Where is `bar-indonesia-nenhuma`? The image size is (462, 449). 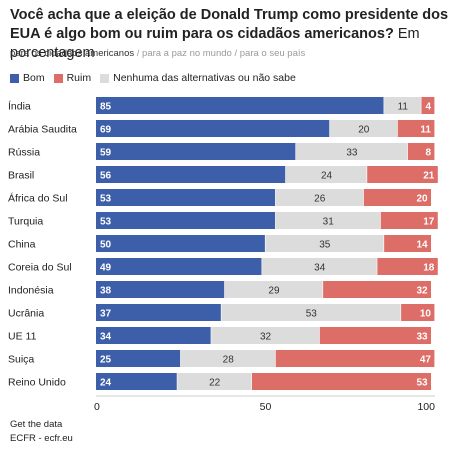
bar-indonesia-nenhuma is located at coordinates (273, 289).